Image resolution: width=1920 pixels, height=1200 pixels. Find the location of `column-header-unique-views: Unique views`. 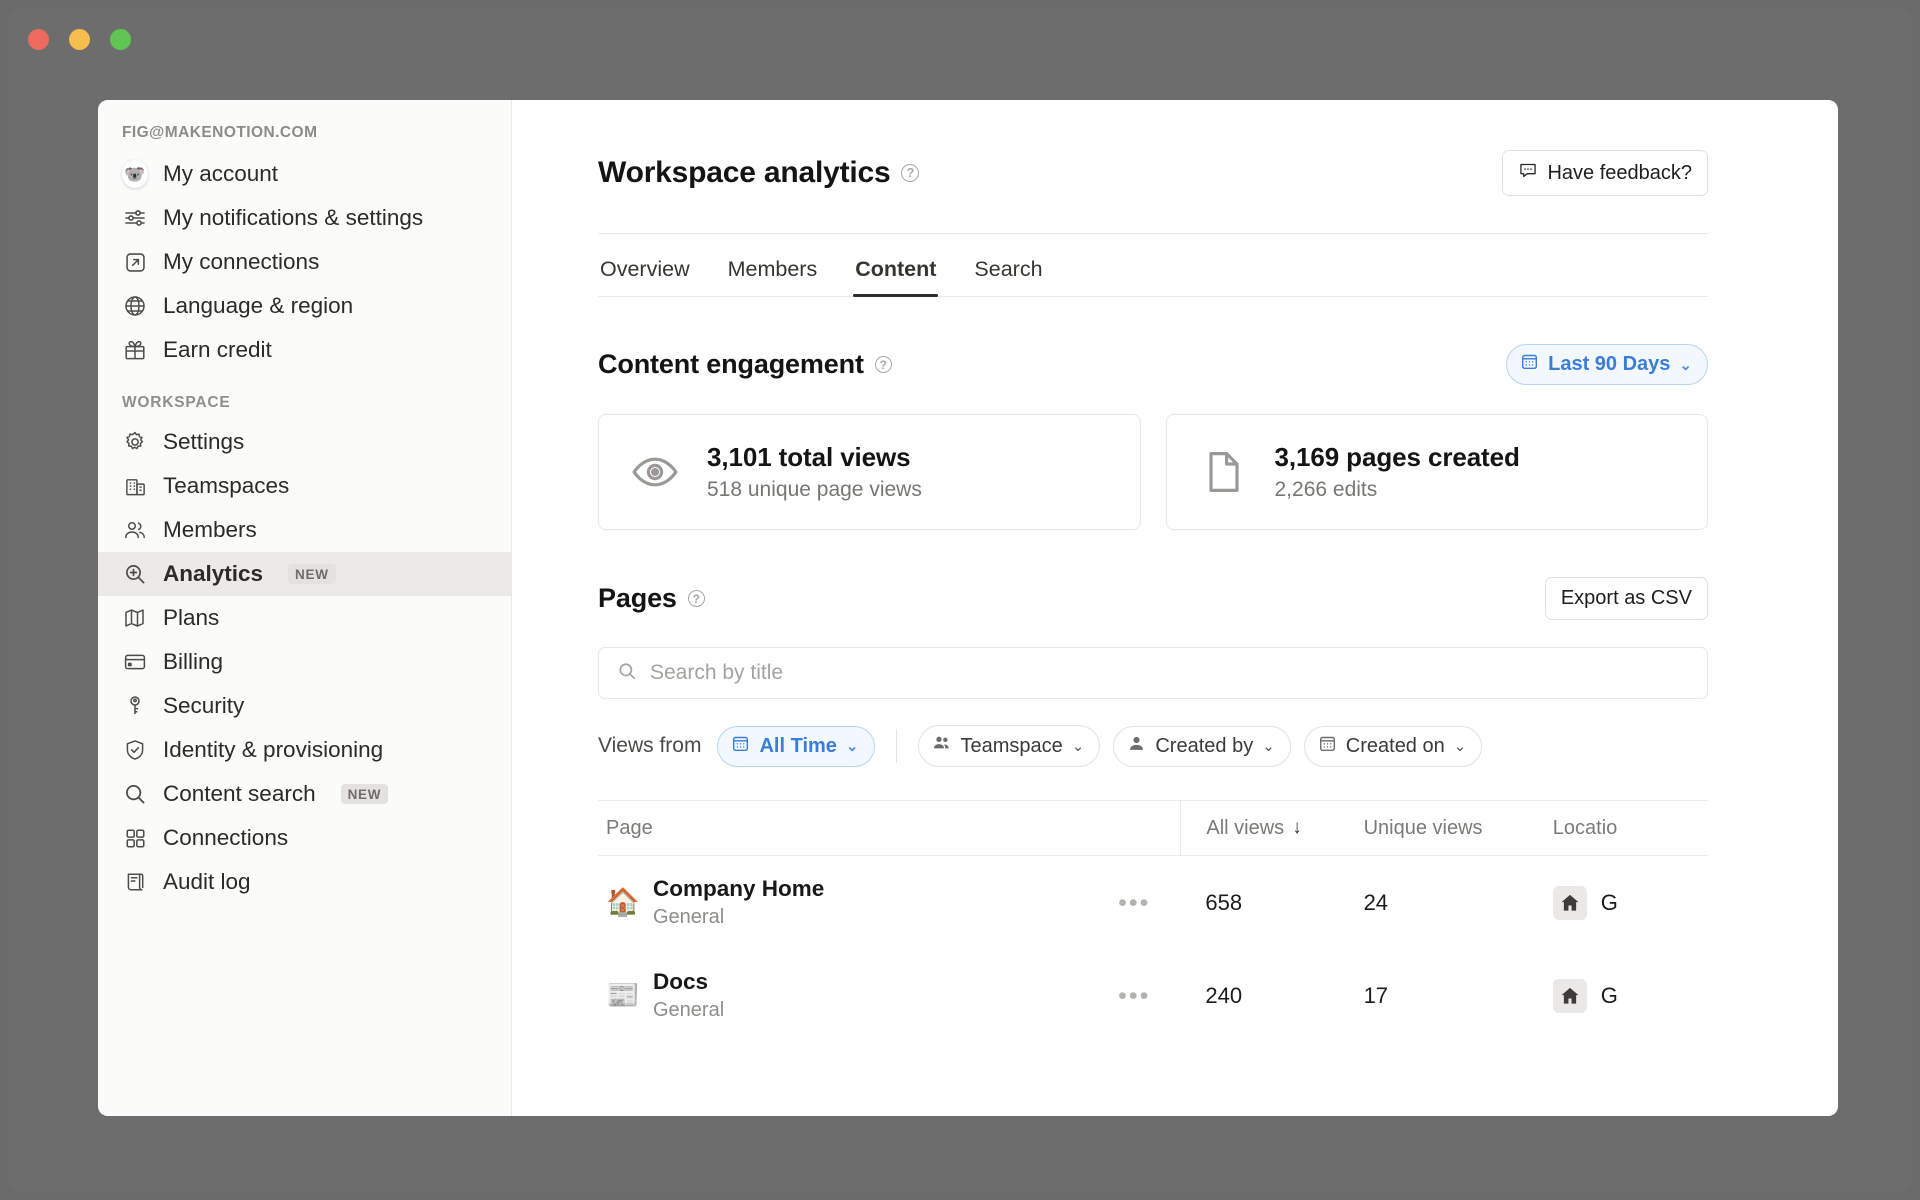

column-header-unique-views: Unique views is located at coordinates (1423, 827).